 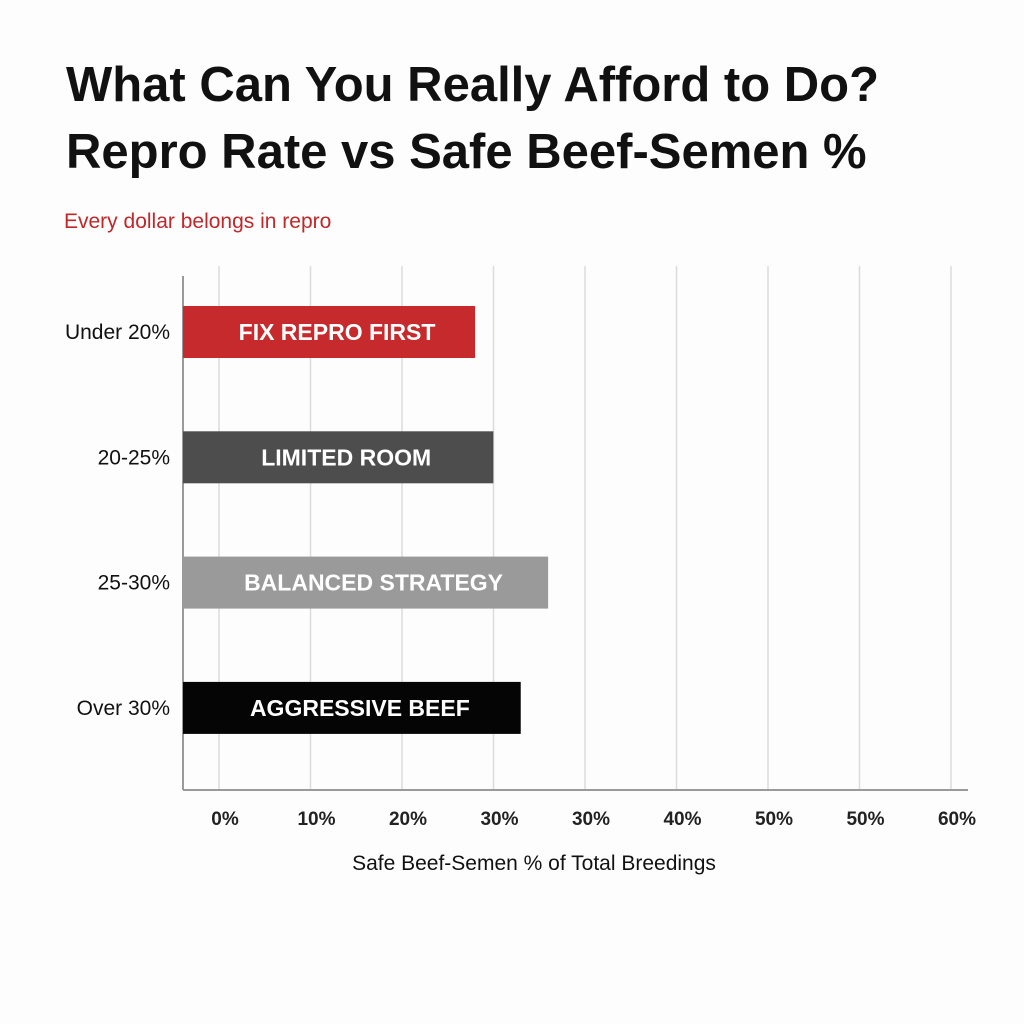 What do you see at coordinates (117, 520) in the screenshot?
I see `category-labels: Under 20% 20-25% 25-30% Over 30%` at bounding box center [117, 520].